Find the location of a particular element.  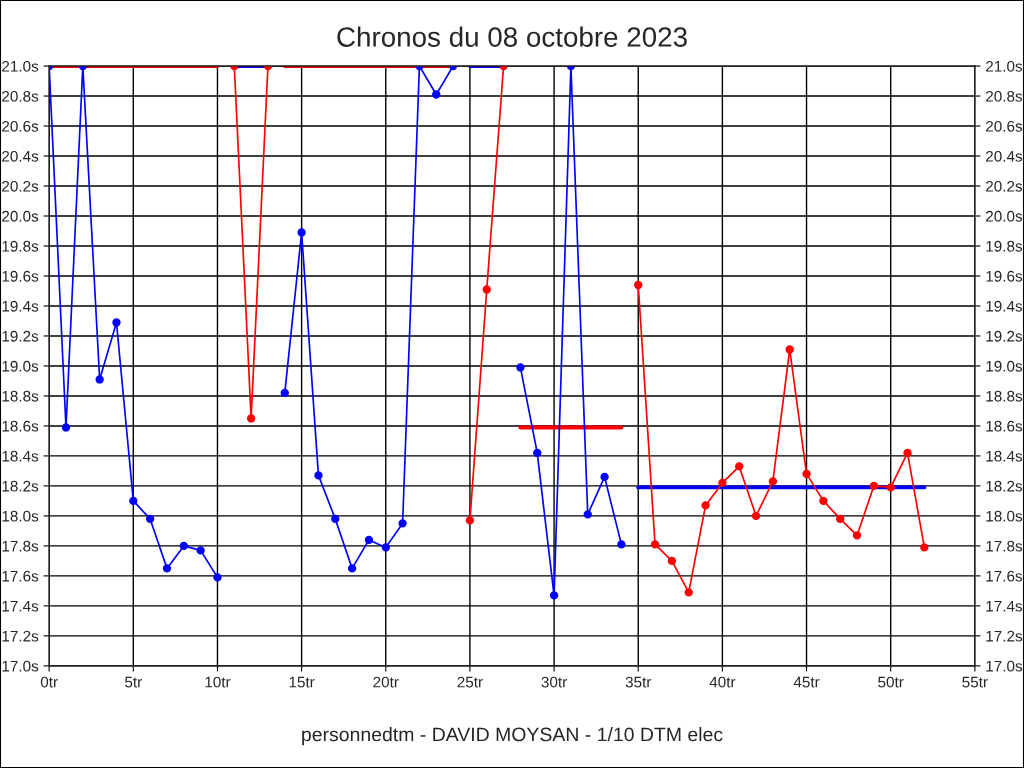

y-tick-label: 20.2s is located at coordinates (20, 186).